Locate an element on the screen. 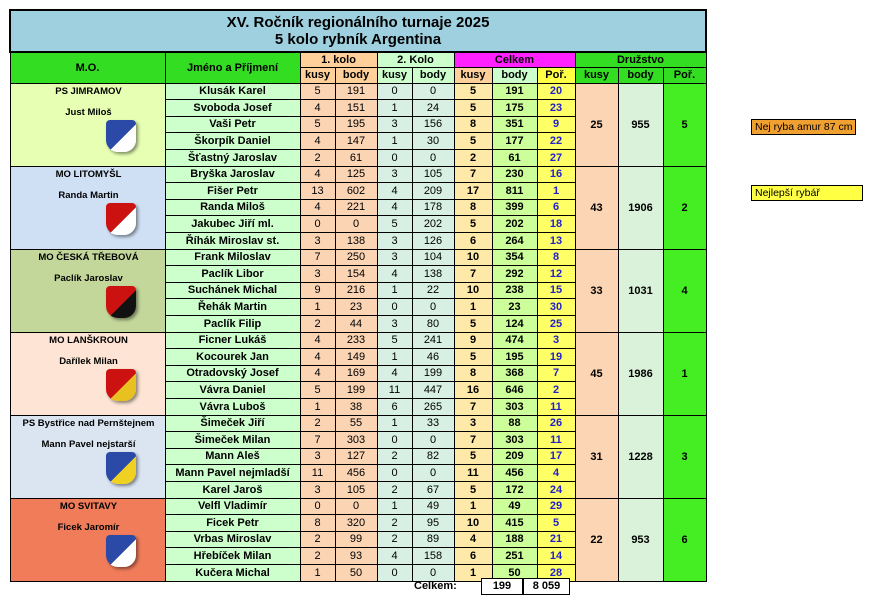 The width and height of the screenshot is (869, 600). team-kusy: 25 is located at coordinates (596, 124).